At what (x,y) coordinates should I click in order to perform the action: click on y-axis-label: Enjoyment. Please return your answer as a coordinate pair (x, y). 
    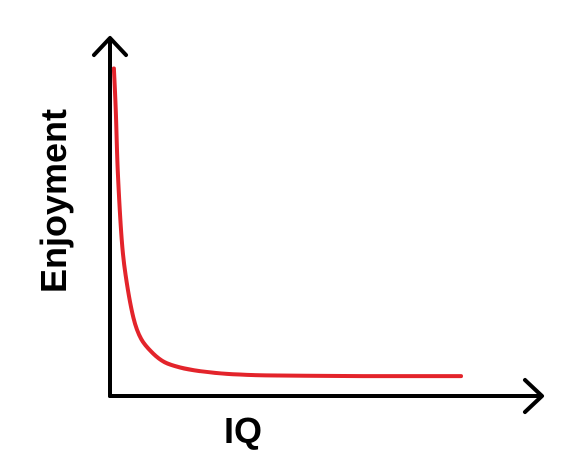
    Looking at the image, I should click on (53, 201).